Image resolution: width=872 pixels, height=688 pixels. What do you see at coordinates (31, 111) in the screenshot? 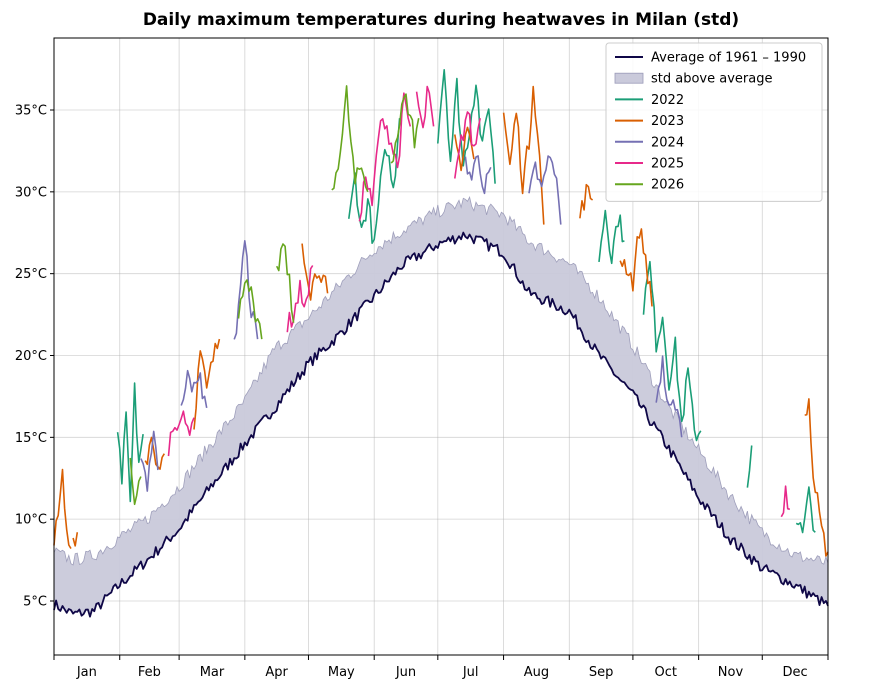
I see `y-tick-label: 35°C` at bounding box center [31, 111].